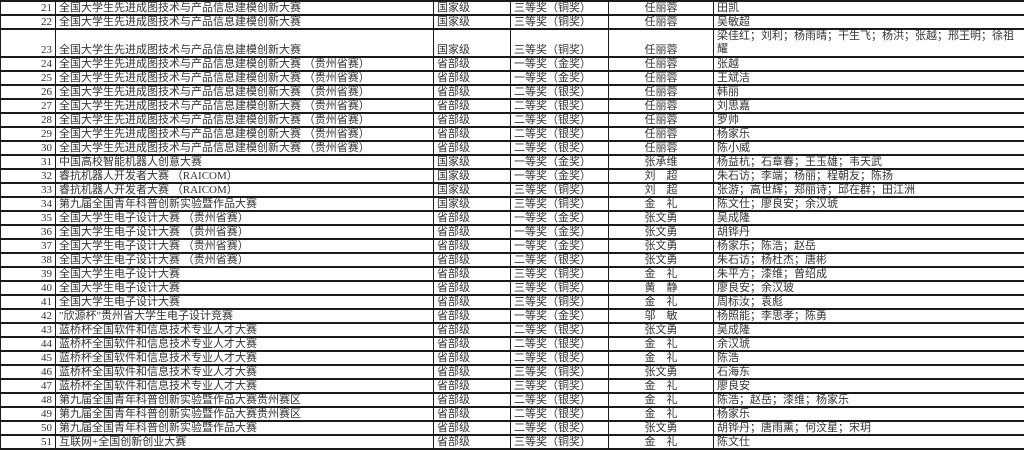  I want to click on table-row: 45 蓝桥杯全国软件和信息技术专业人才大赛 省部级 二等奖（银奖） 金 礼 陈浩, so click(512, 358).